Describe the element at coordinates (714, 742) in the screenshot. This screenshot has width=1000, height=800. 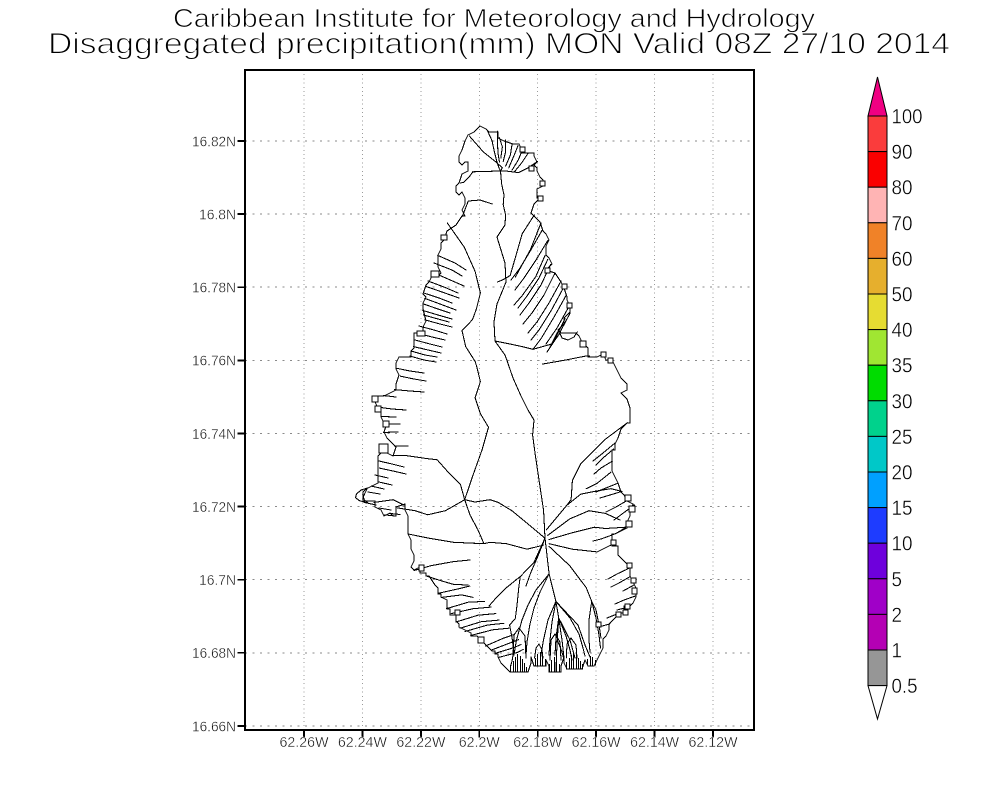
I see `svg-text: 62.12W` at that location.